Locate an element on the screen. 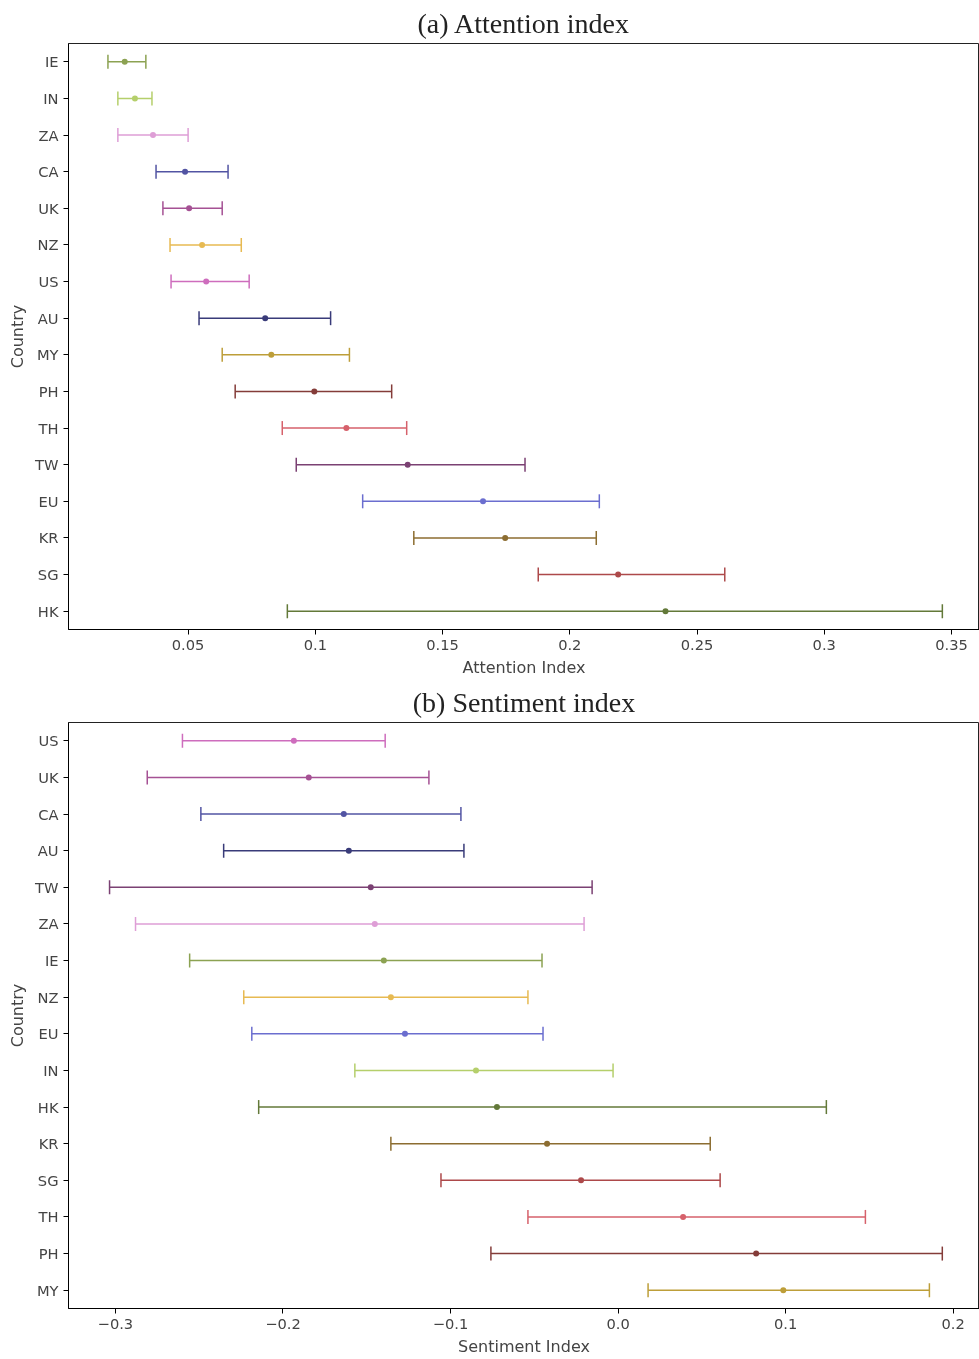 This screenshot has height=1359, width=979. x-tick-label: −0.2 is located at coordinates (283, 1323).